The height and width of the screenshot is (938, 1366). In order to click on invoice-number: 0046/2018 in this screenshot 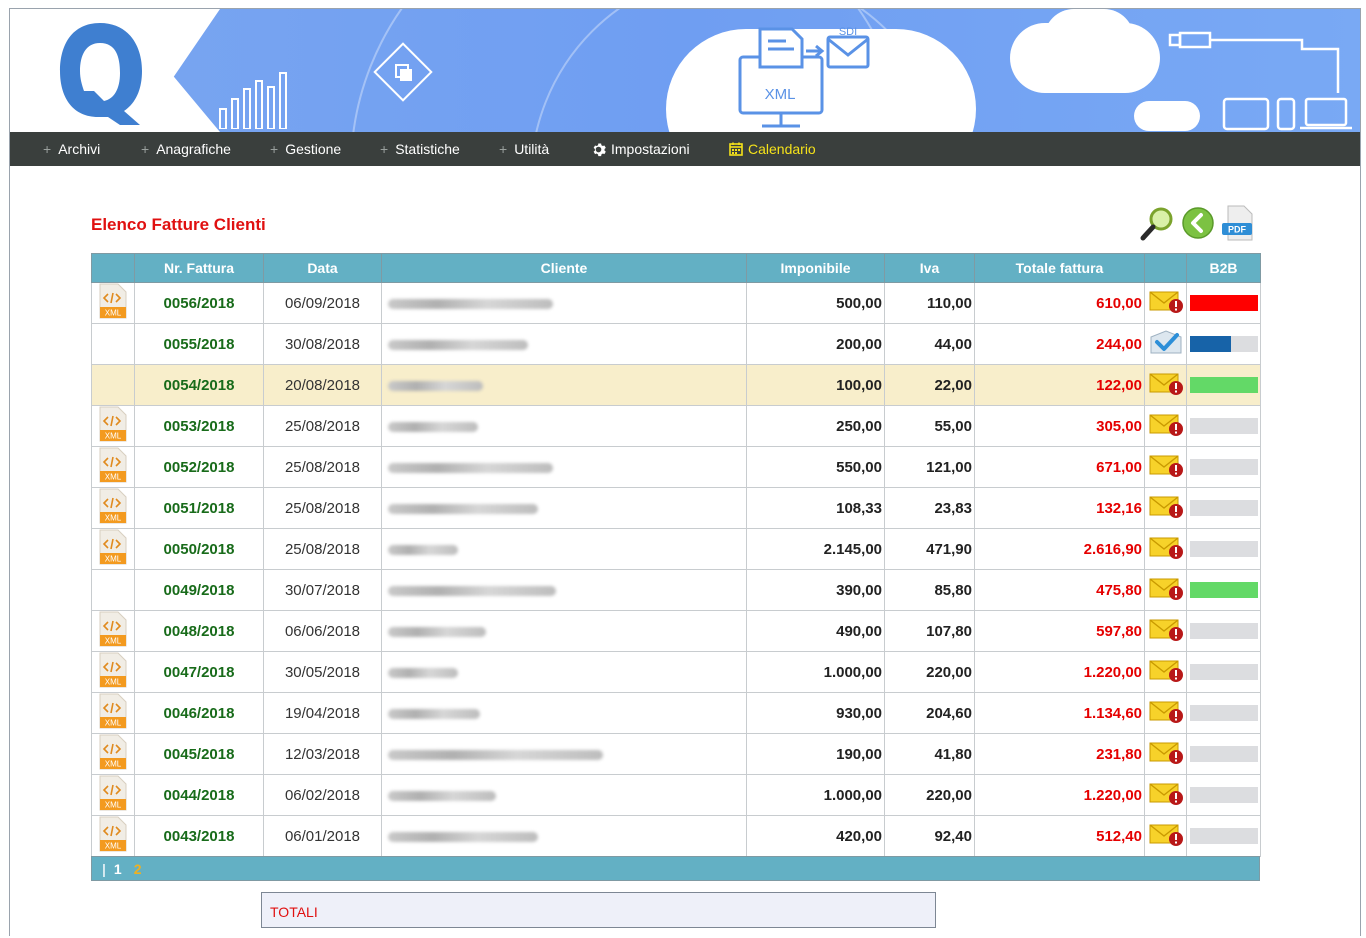, I will do `click(199, 713)`.